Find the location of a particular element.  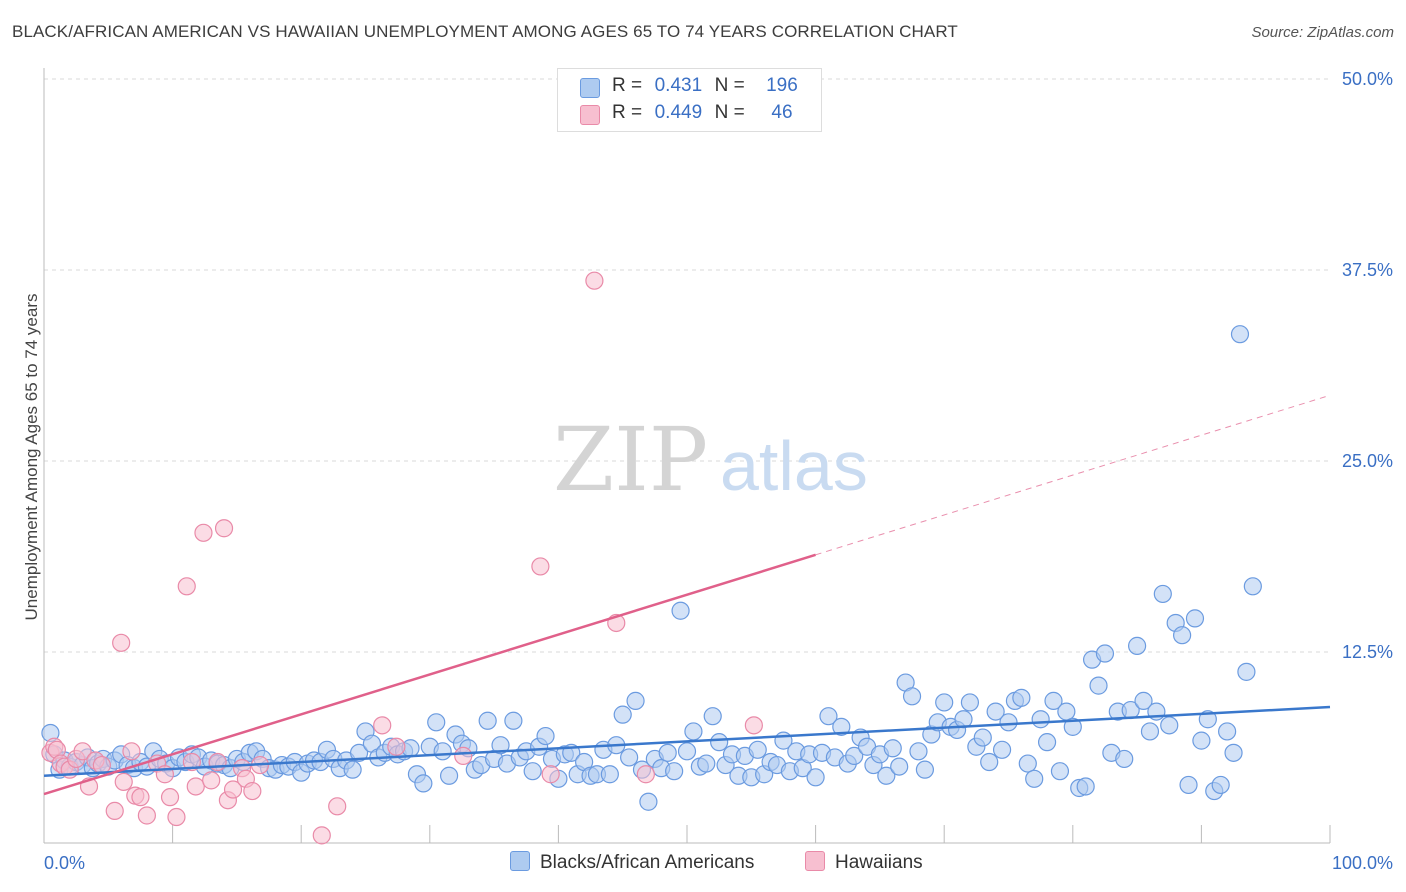

y-tick-label: 37.5% is located at coordinates (1367, 270).